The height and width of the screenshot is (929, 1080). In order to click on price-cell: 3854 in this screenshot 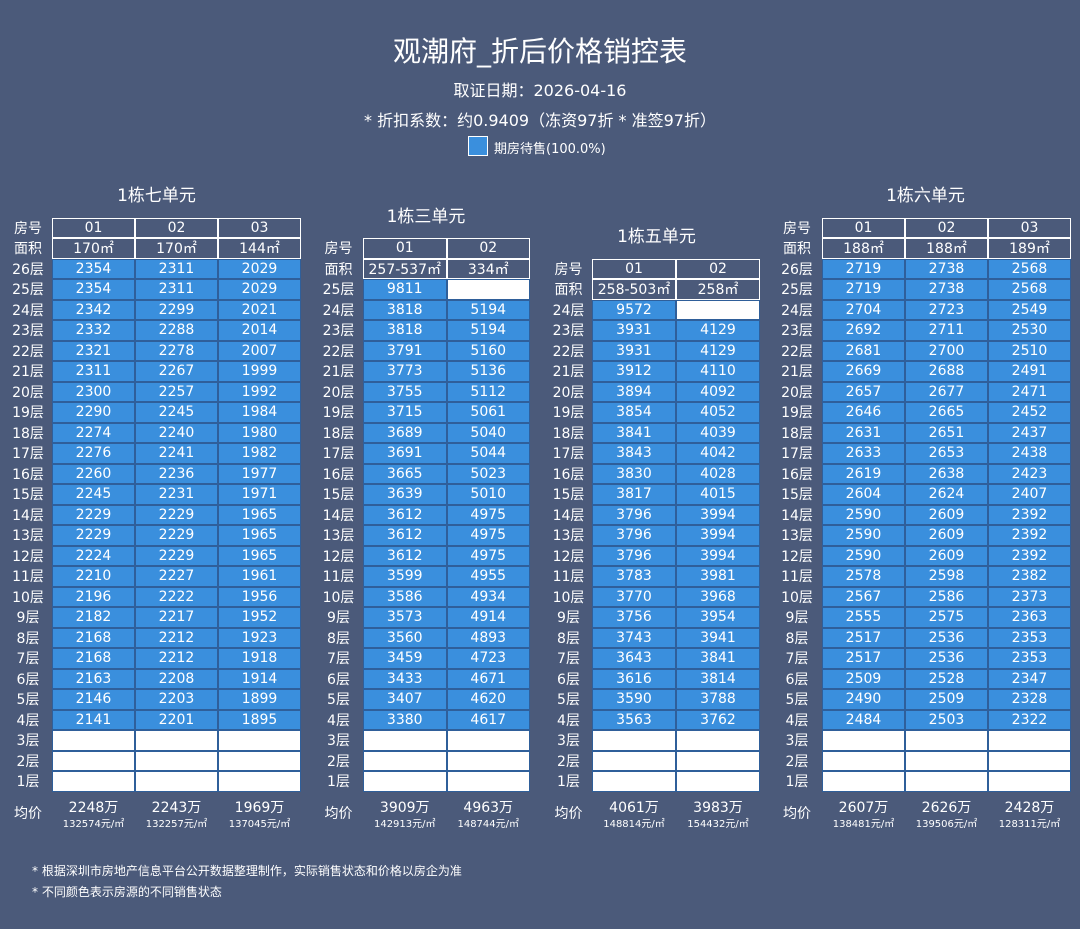, I will do `click(634, 412)`.